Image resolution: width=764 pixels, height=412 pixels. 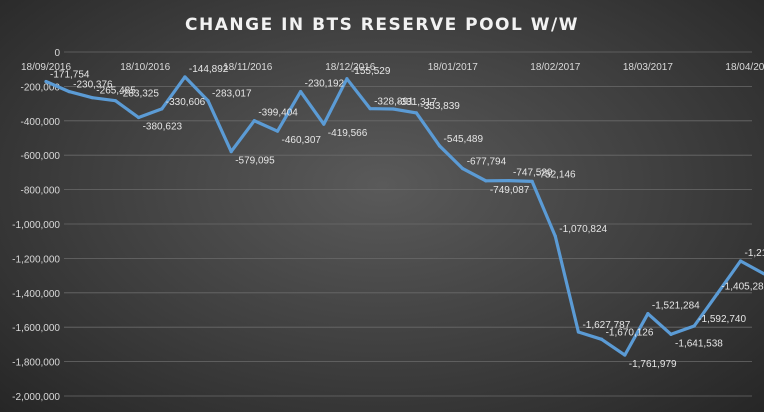 I want to click on data-label: -545,489, so click(x=464, y=139).